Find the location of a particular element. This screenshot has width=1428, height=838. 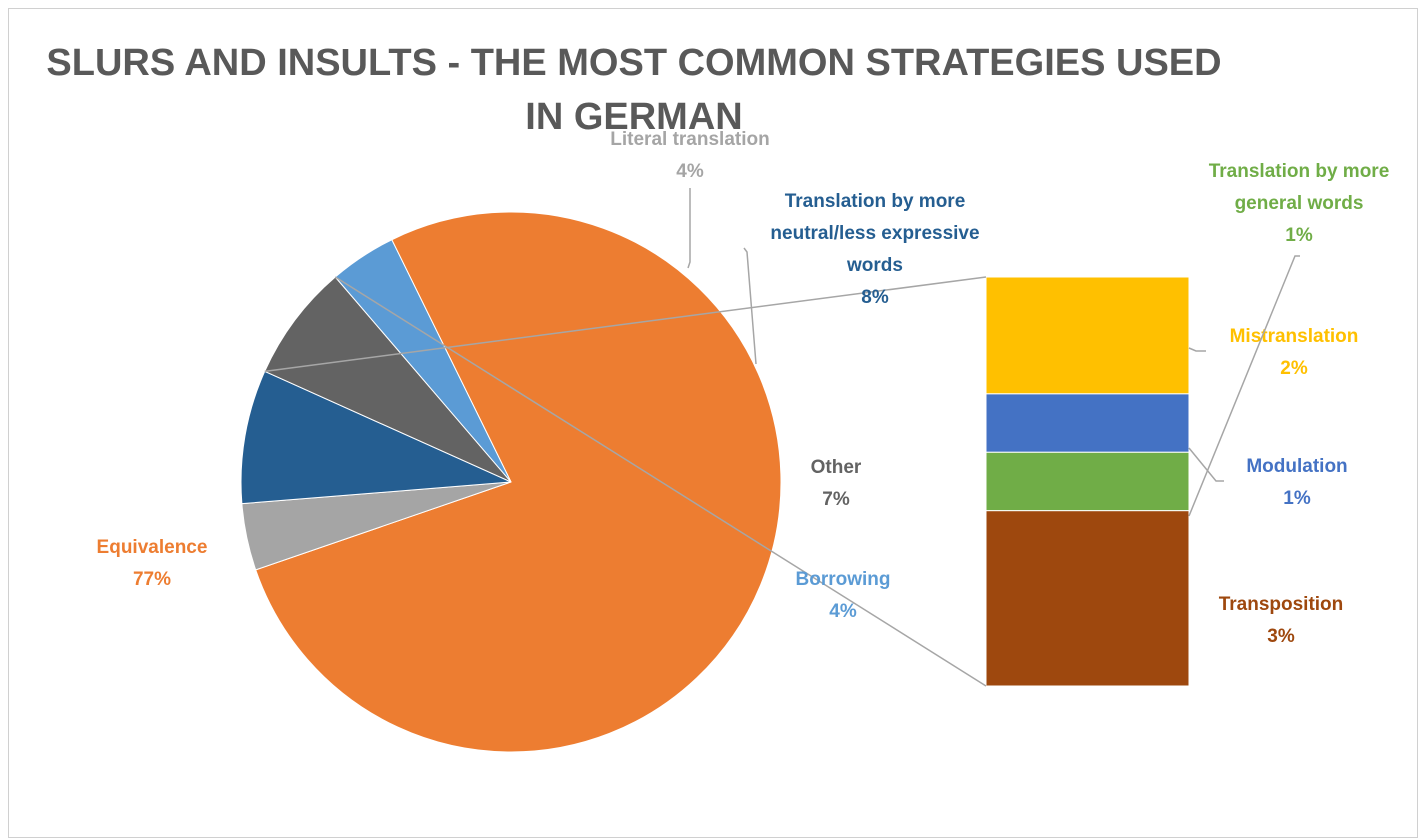

data-label-general-words: Translation by more general words 1% is located at coordinates (1299, 203).